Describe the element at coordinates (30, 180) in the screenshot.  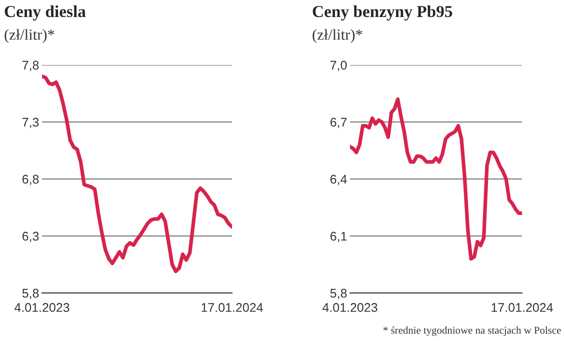
I see `y-tick-label: 6,8` at that location.